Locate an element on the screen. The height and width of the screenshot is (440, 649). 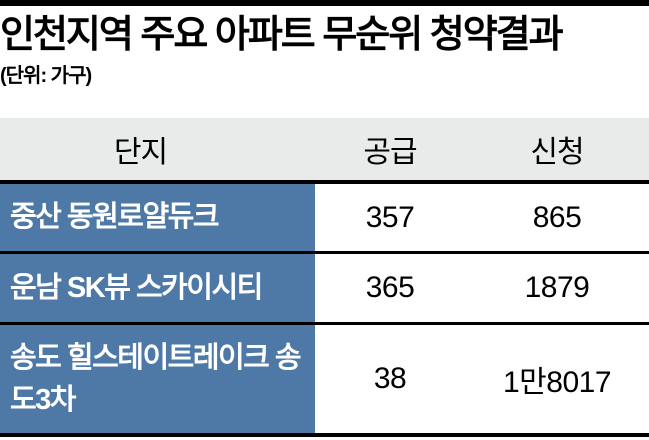
applications-cell: 1만8017 is located at coordinates (557, 379).